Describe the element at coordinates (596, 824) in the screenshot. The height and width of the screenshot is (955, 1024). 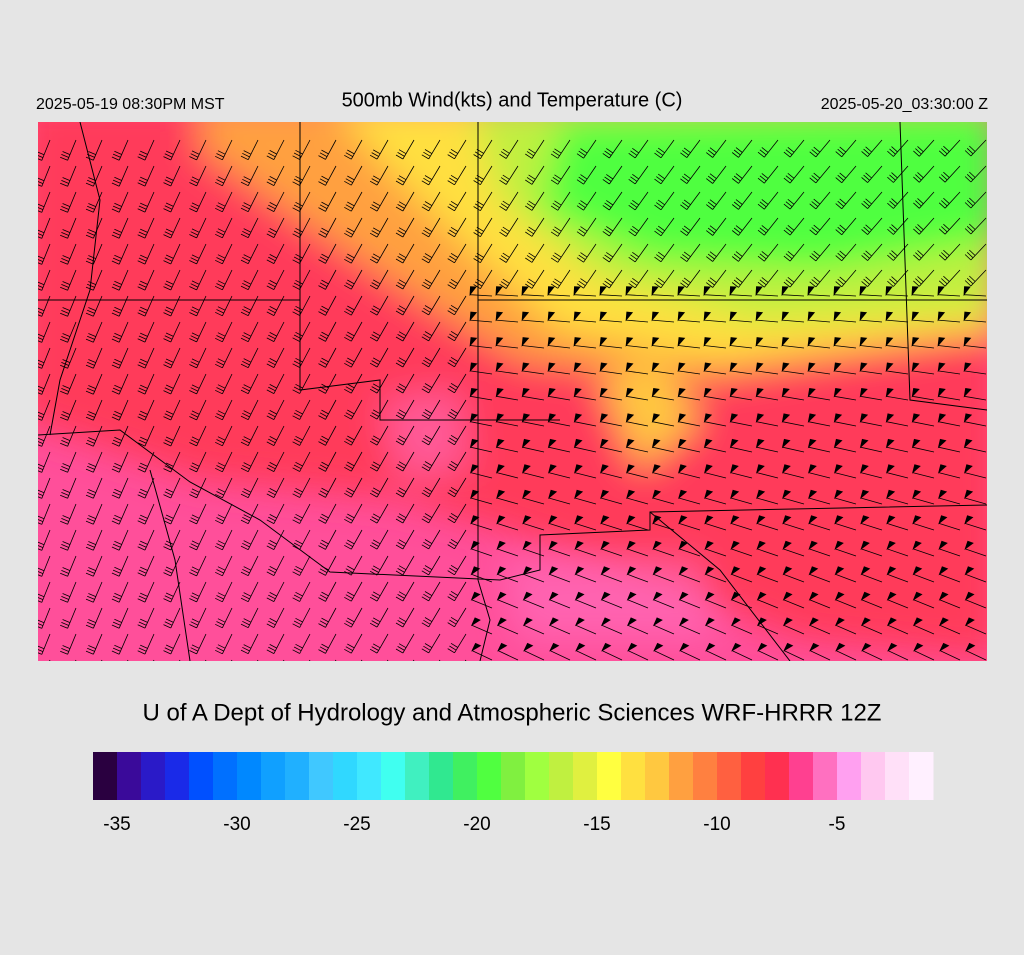
I see `colorbar-tick-label: -15` at that location.